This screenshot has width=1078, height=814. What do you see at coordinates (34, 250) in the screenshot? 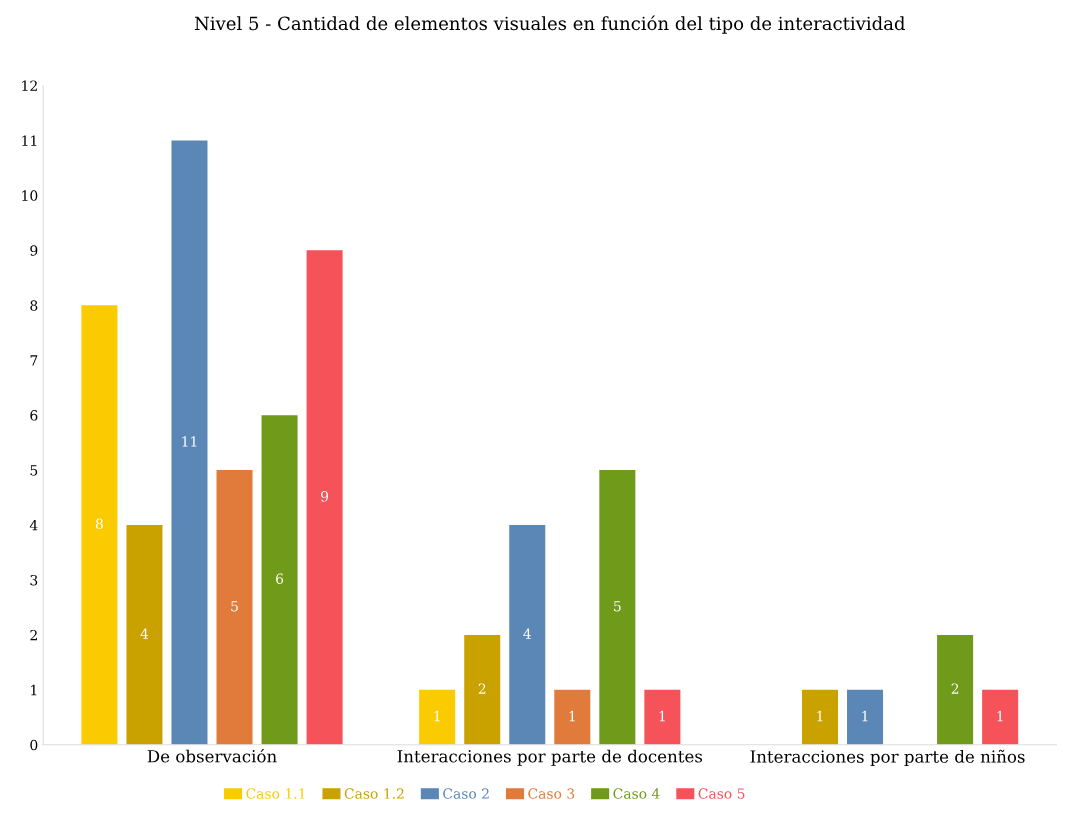
I see `y-tick-label: 9` at bounding box center [34, 250].